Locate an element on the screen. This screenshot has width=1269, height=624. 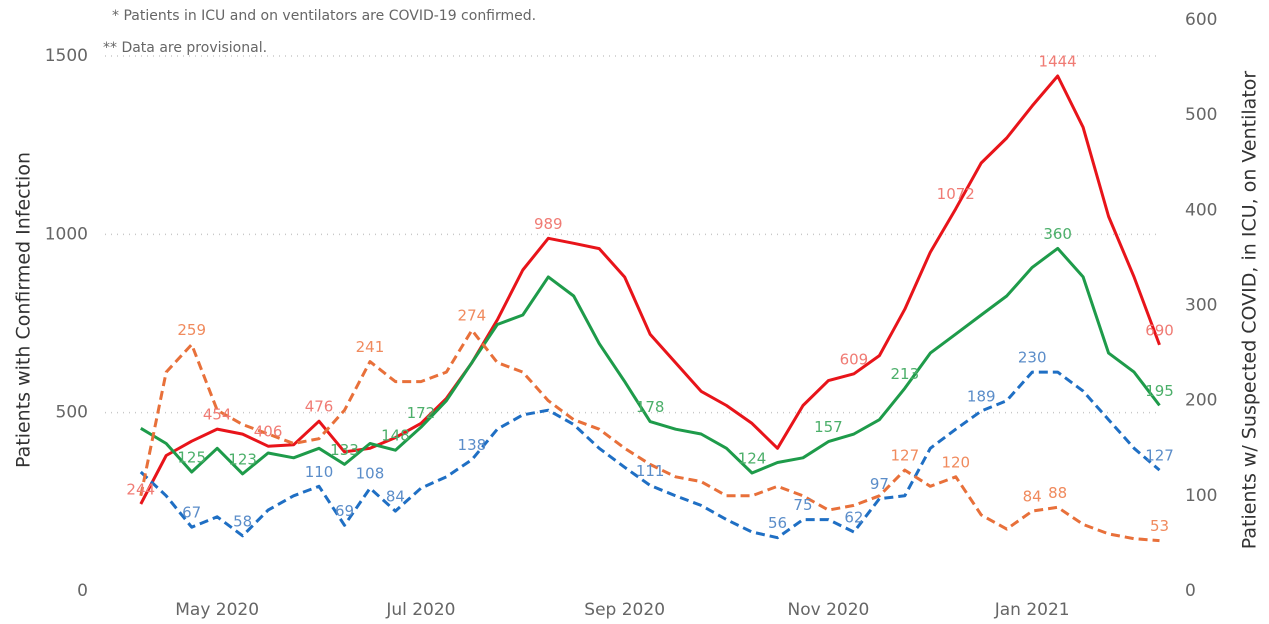
data-label: 58 is located at coordinates (242, 521).